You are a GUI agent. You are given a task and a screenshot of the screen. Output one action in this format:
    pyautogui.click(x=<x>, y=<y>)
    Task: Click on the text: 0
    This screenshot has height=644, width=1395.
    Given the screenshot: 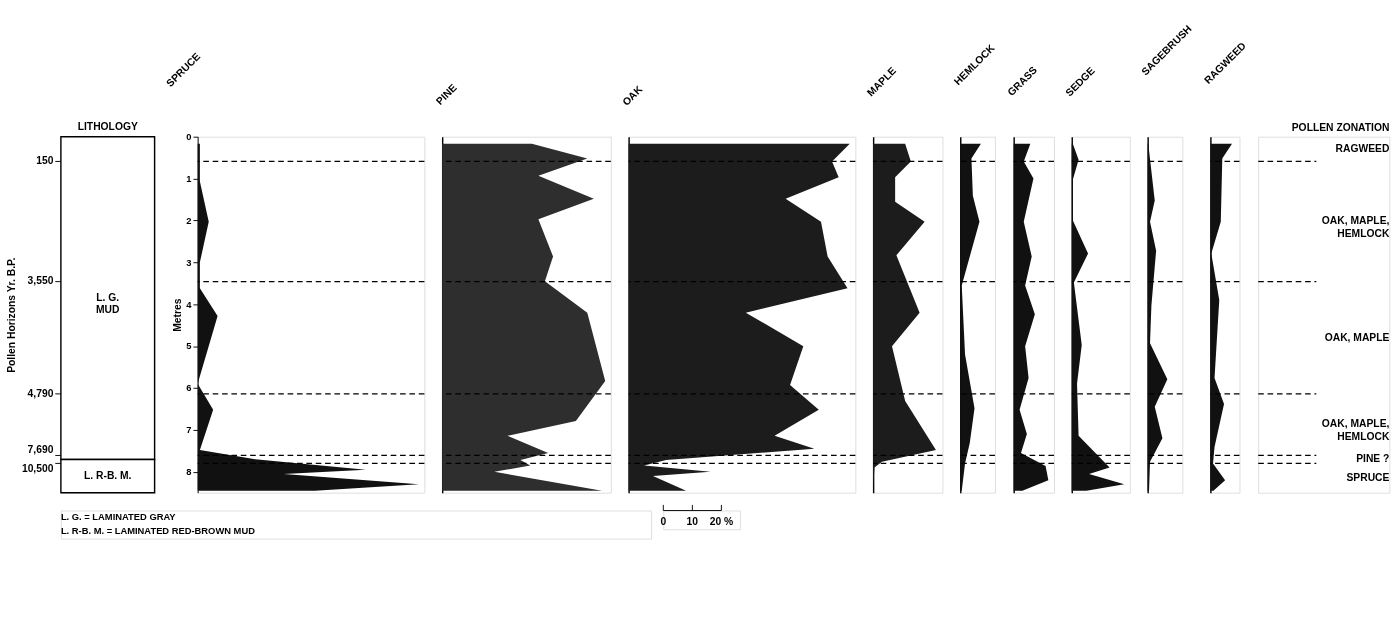 What is the action you would take?
    pyautogui.click(x=663, y=521)
    